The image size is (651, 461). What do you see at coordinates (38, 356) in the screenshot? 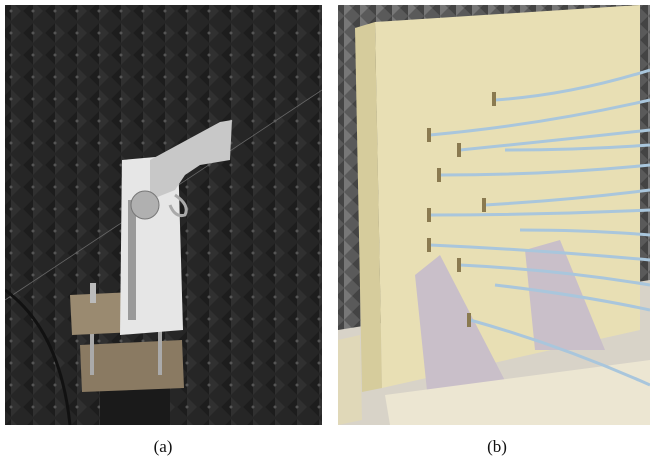
I see `cable` at bounding box center [38, 356].